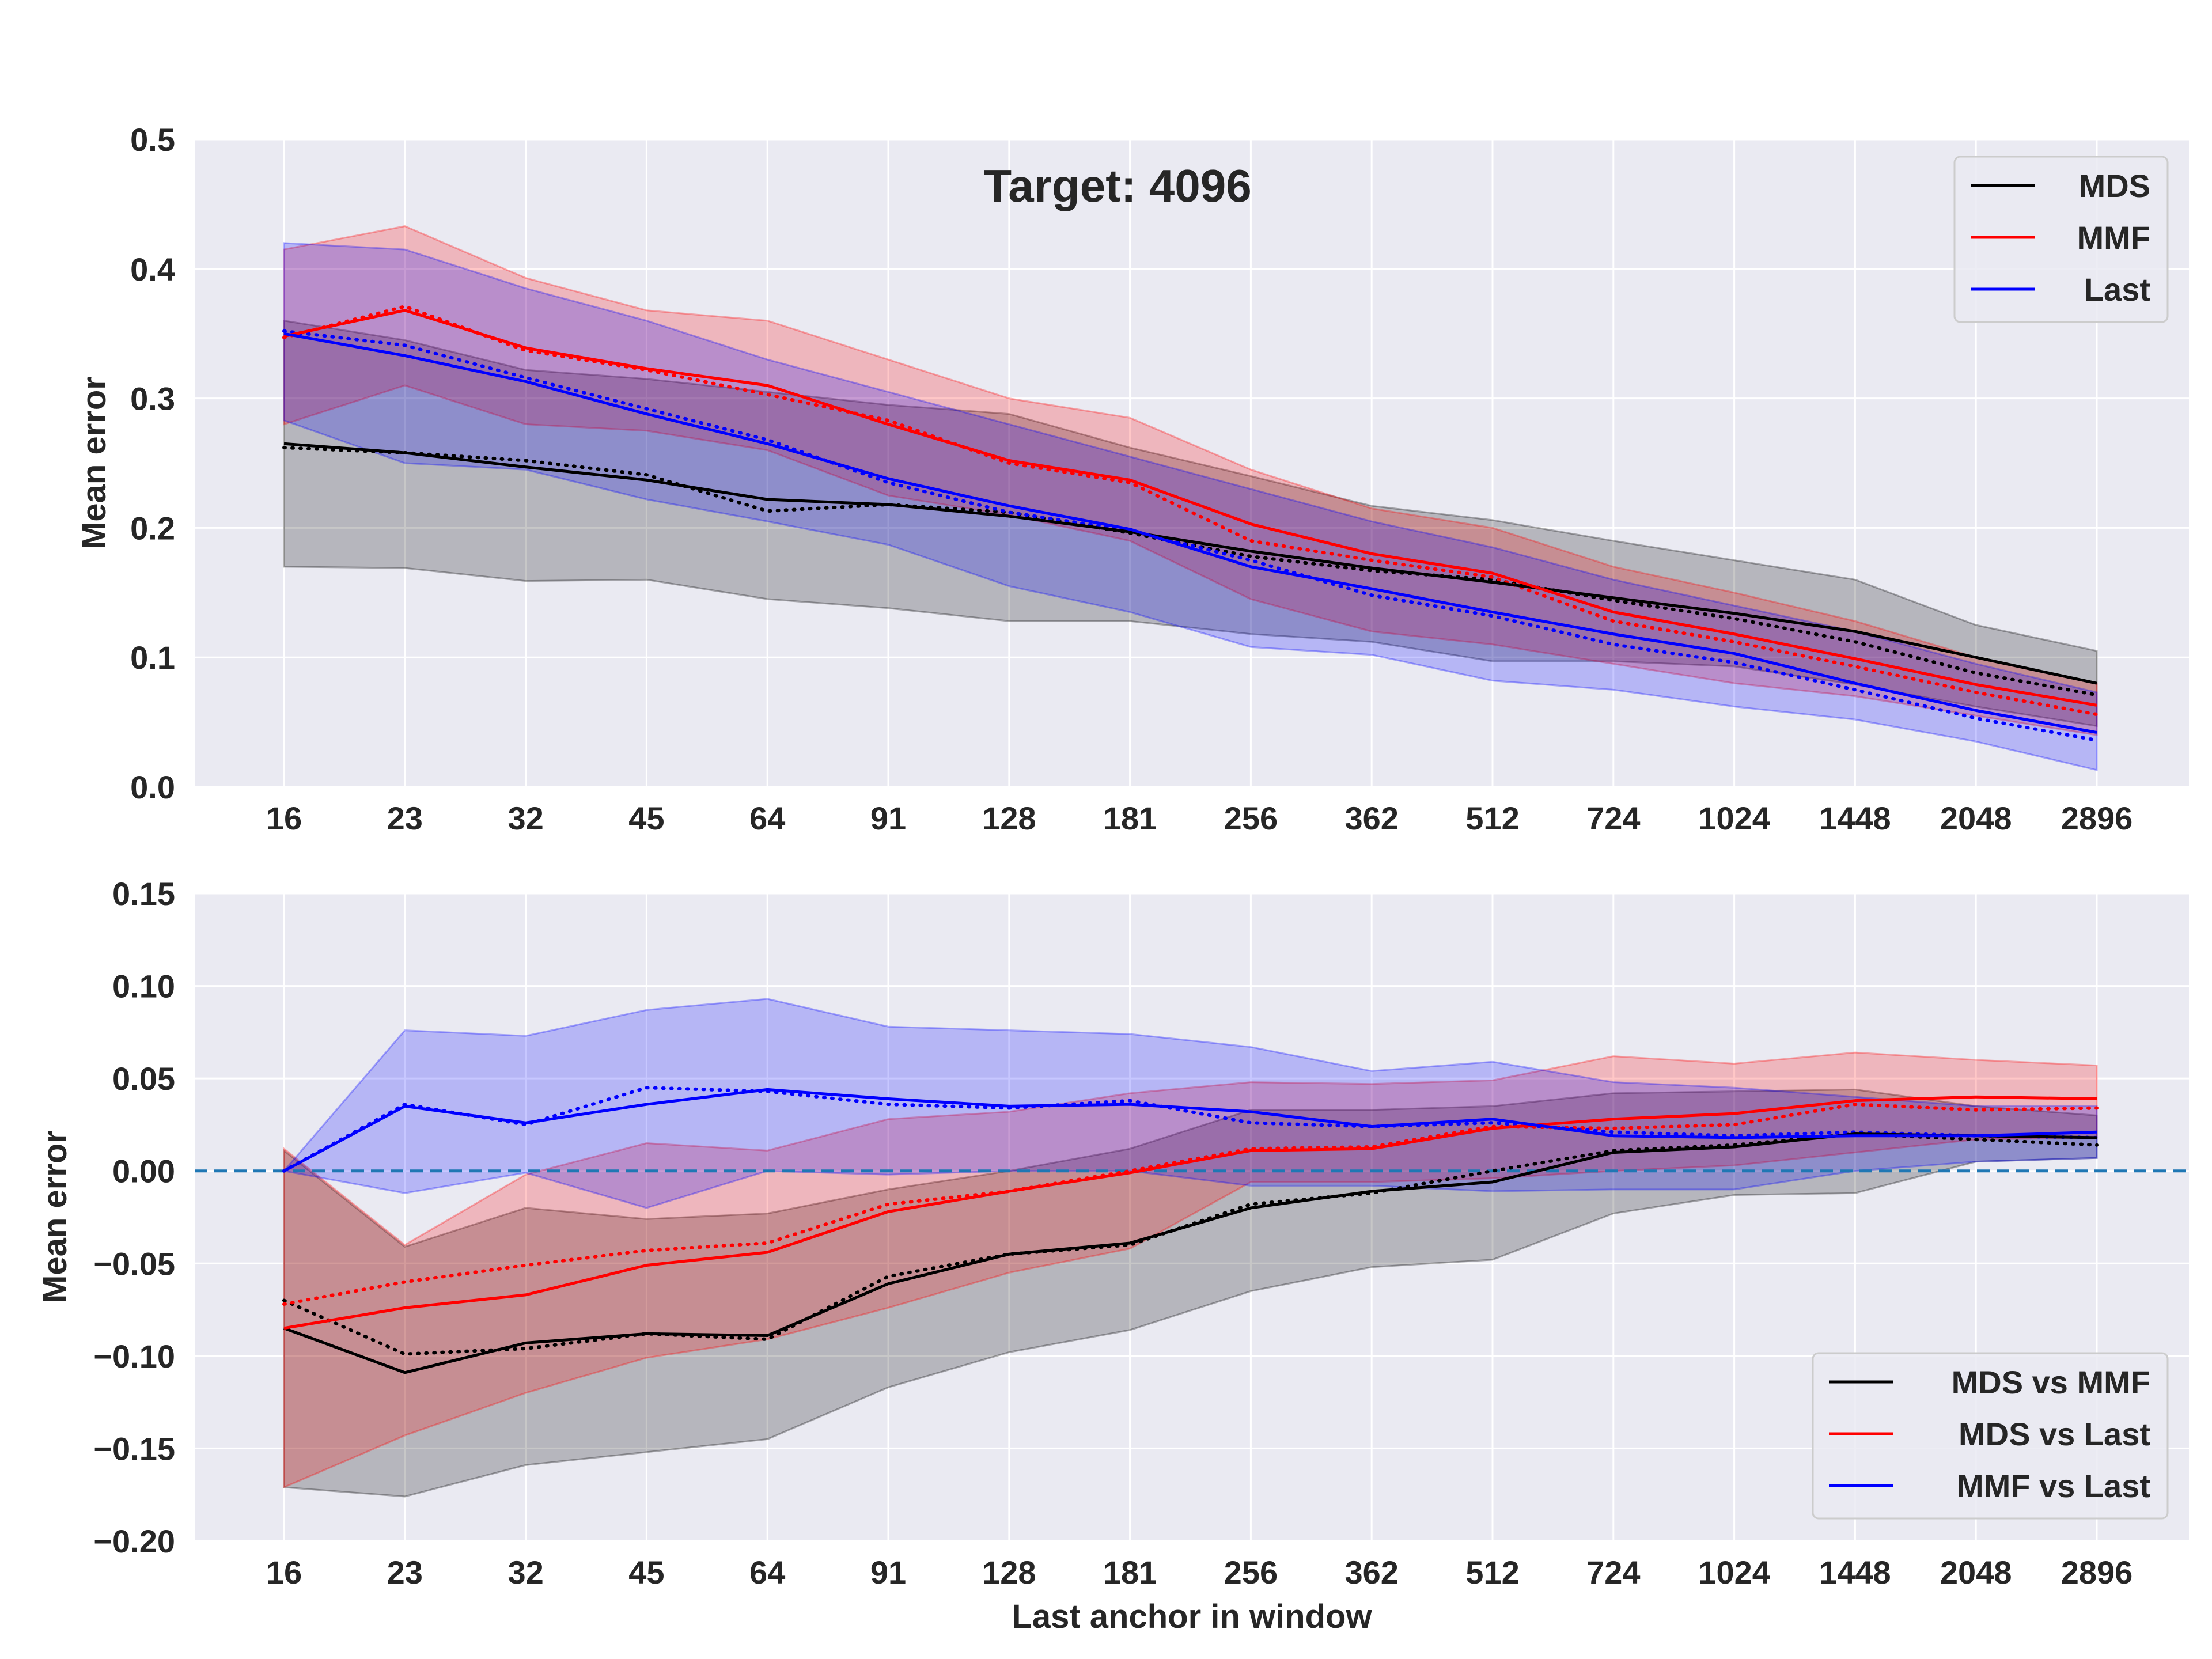  I want to click on y-tick-label: −0.20, so click(134, 1541).